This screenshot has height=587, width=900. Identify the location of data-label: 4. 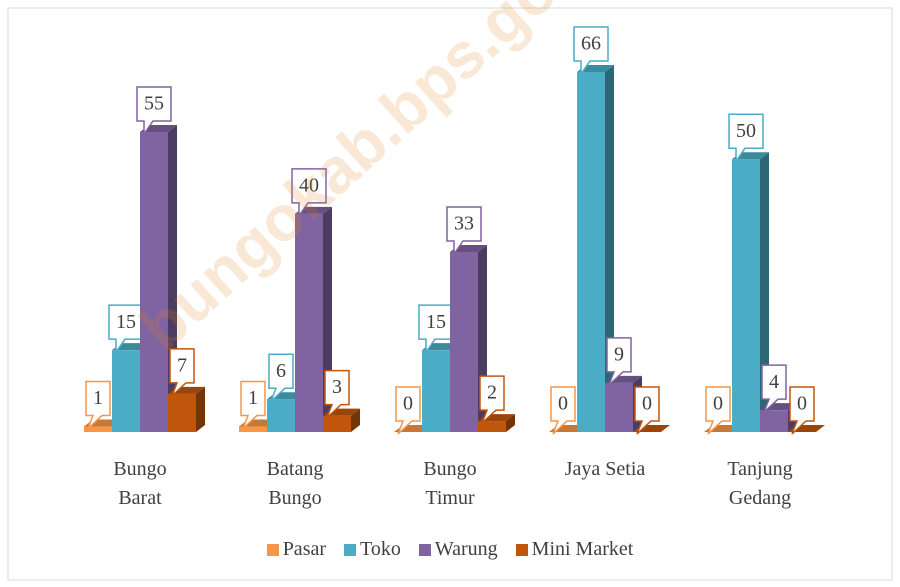
(774, 382).